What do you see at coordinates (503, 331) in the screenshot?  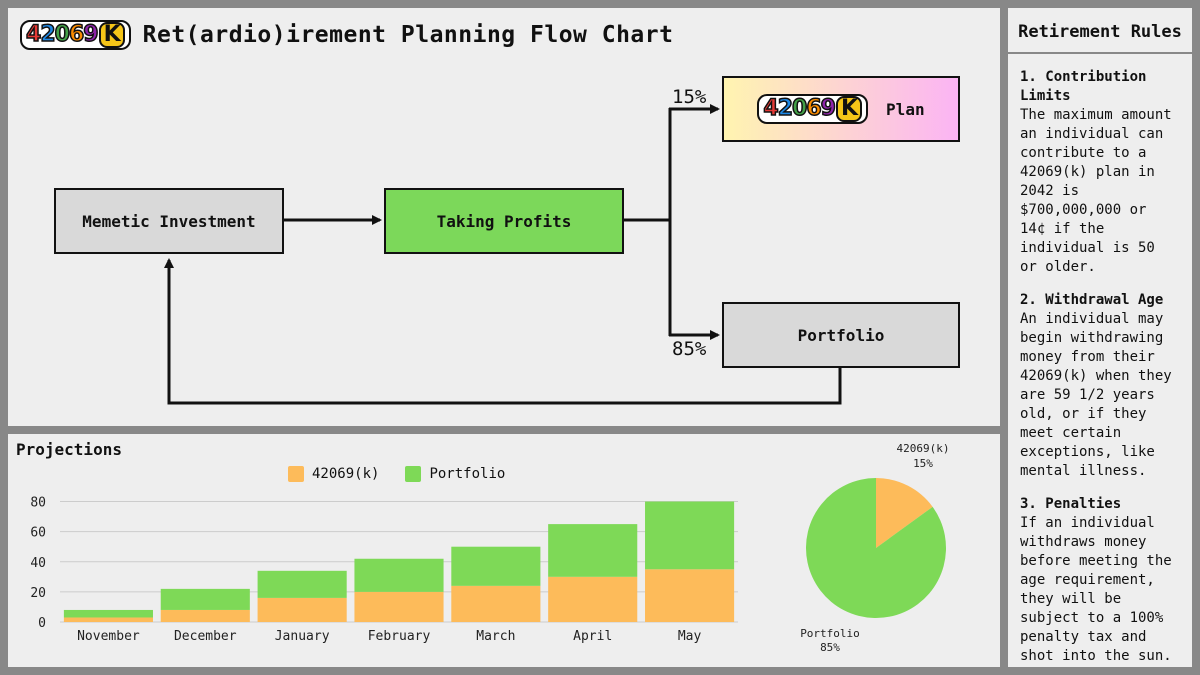 I see `arrow-portfolio-to-memetic` at bounding box center [503, 331].